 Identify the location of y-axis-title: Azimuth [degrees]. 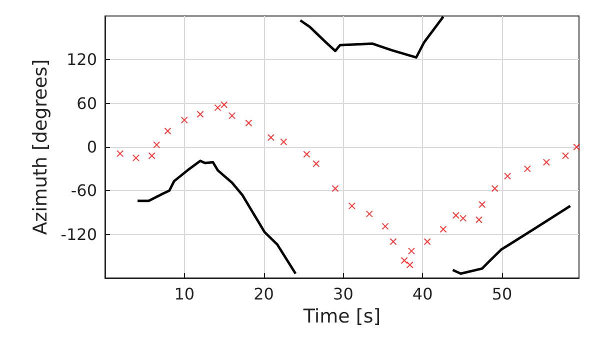
(40, 147).